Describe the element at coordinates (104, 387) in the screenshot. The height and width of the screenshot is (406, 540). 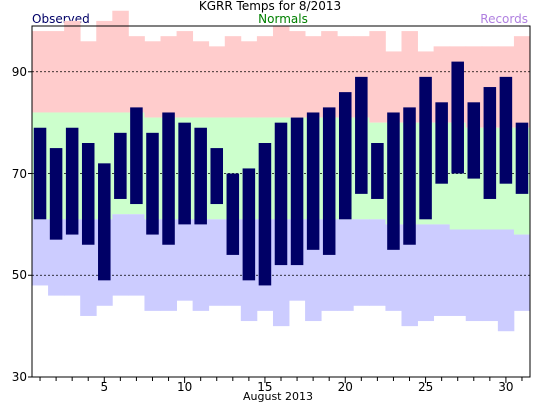
I see `x-tick-label: 5` at that location.